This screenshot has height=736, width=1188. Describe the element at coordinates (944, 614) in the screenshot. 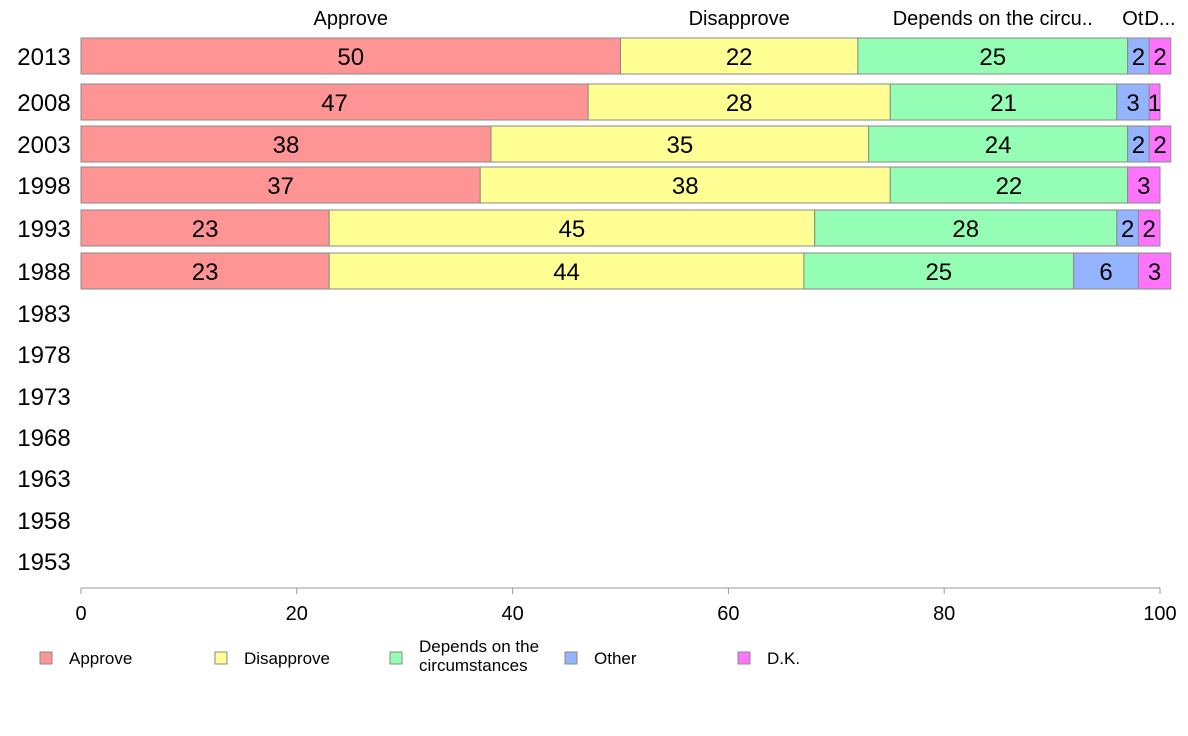

I see `x-tick-label: 80` at that location.